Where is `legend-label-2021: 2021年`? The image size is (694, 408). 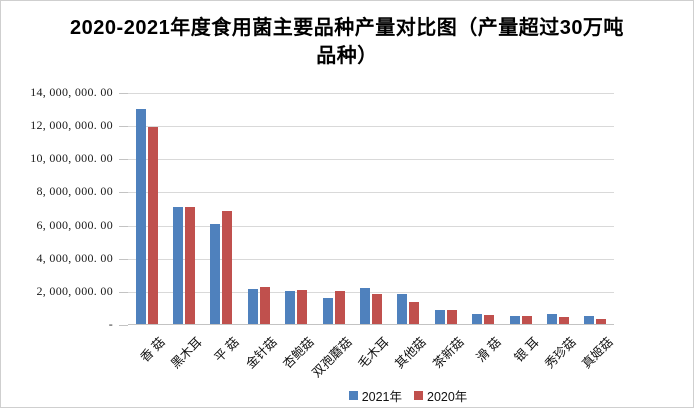 legend-label-2021: 2021年 is located at coordinates (381, 397).